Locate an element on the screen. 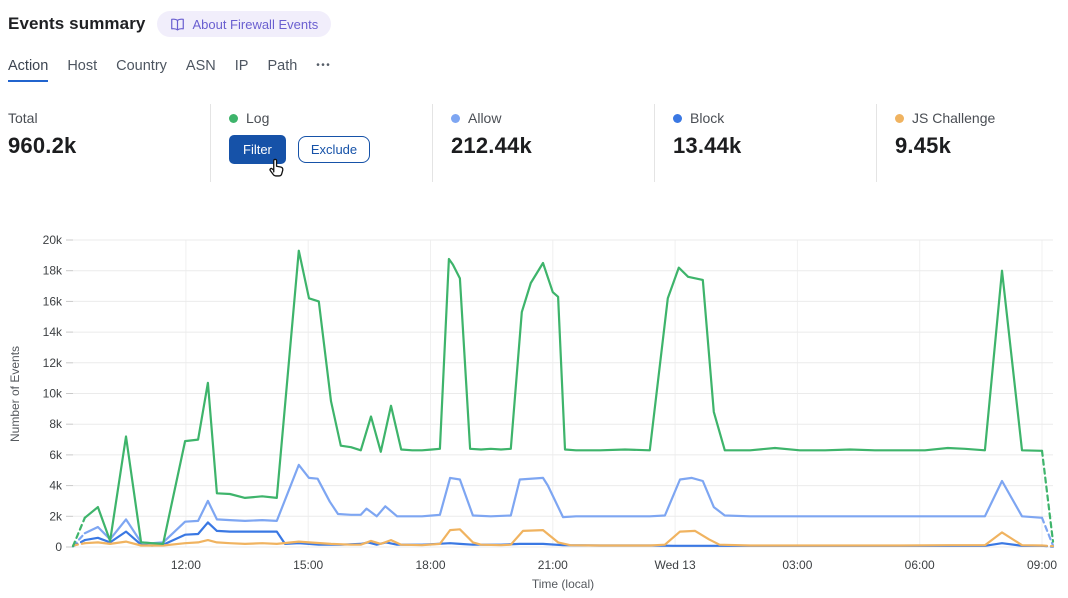 The width and height of the screenshot is (1068, 598). tab-asn: ASN is located at coordinates (200, 66).